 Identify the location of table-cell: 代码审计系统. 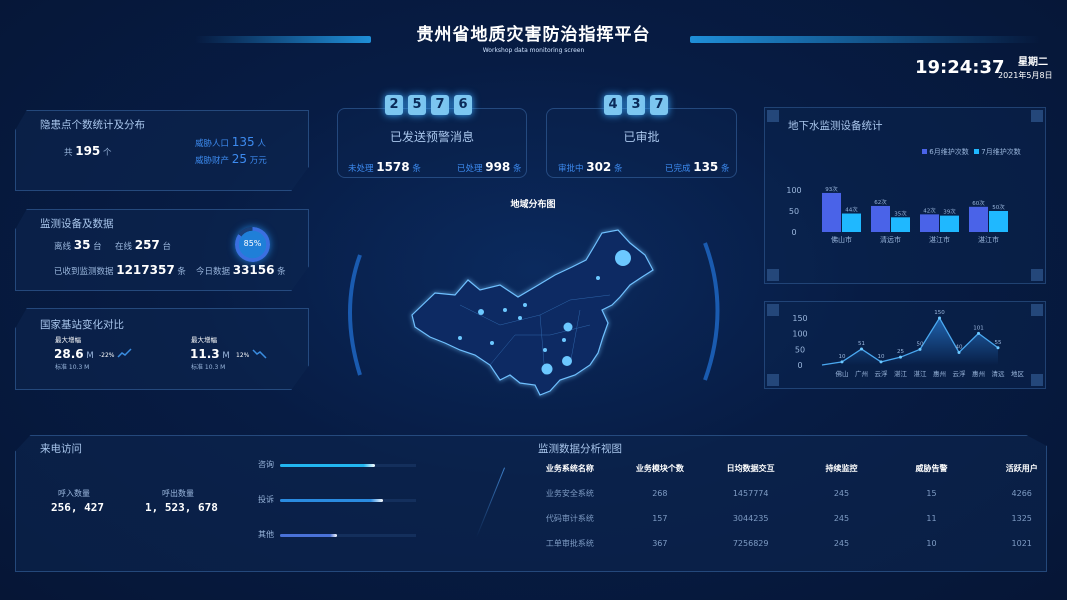
(569, 518).